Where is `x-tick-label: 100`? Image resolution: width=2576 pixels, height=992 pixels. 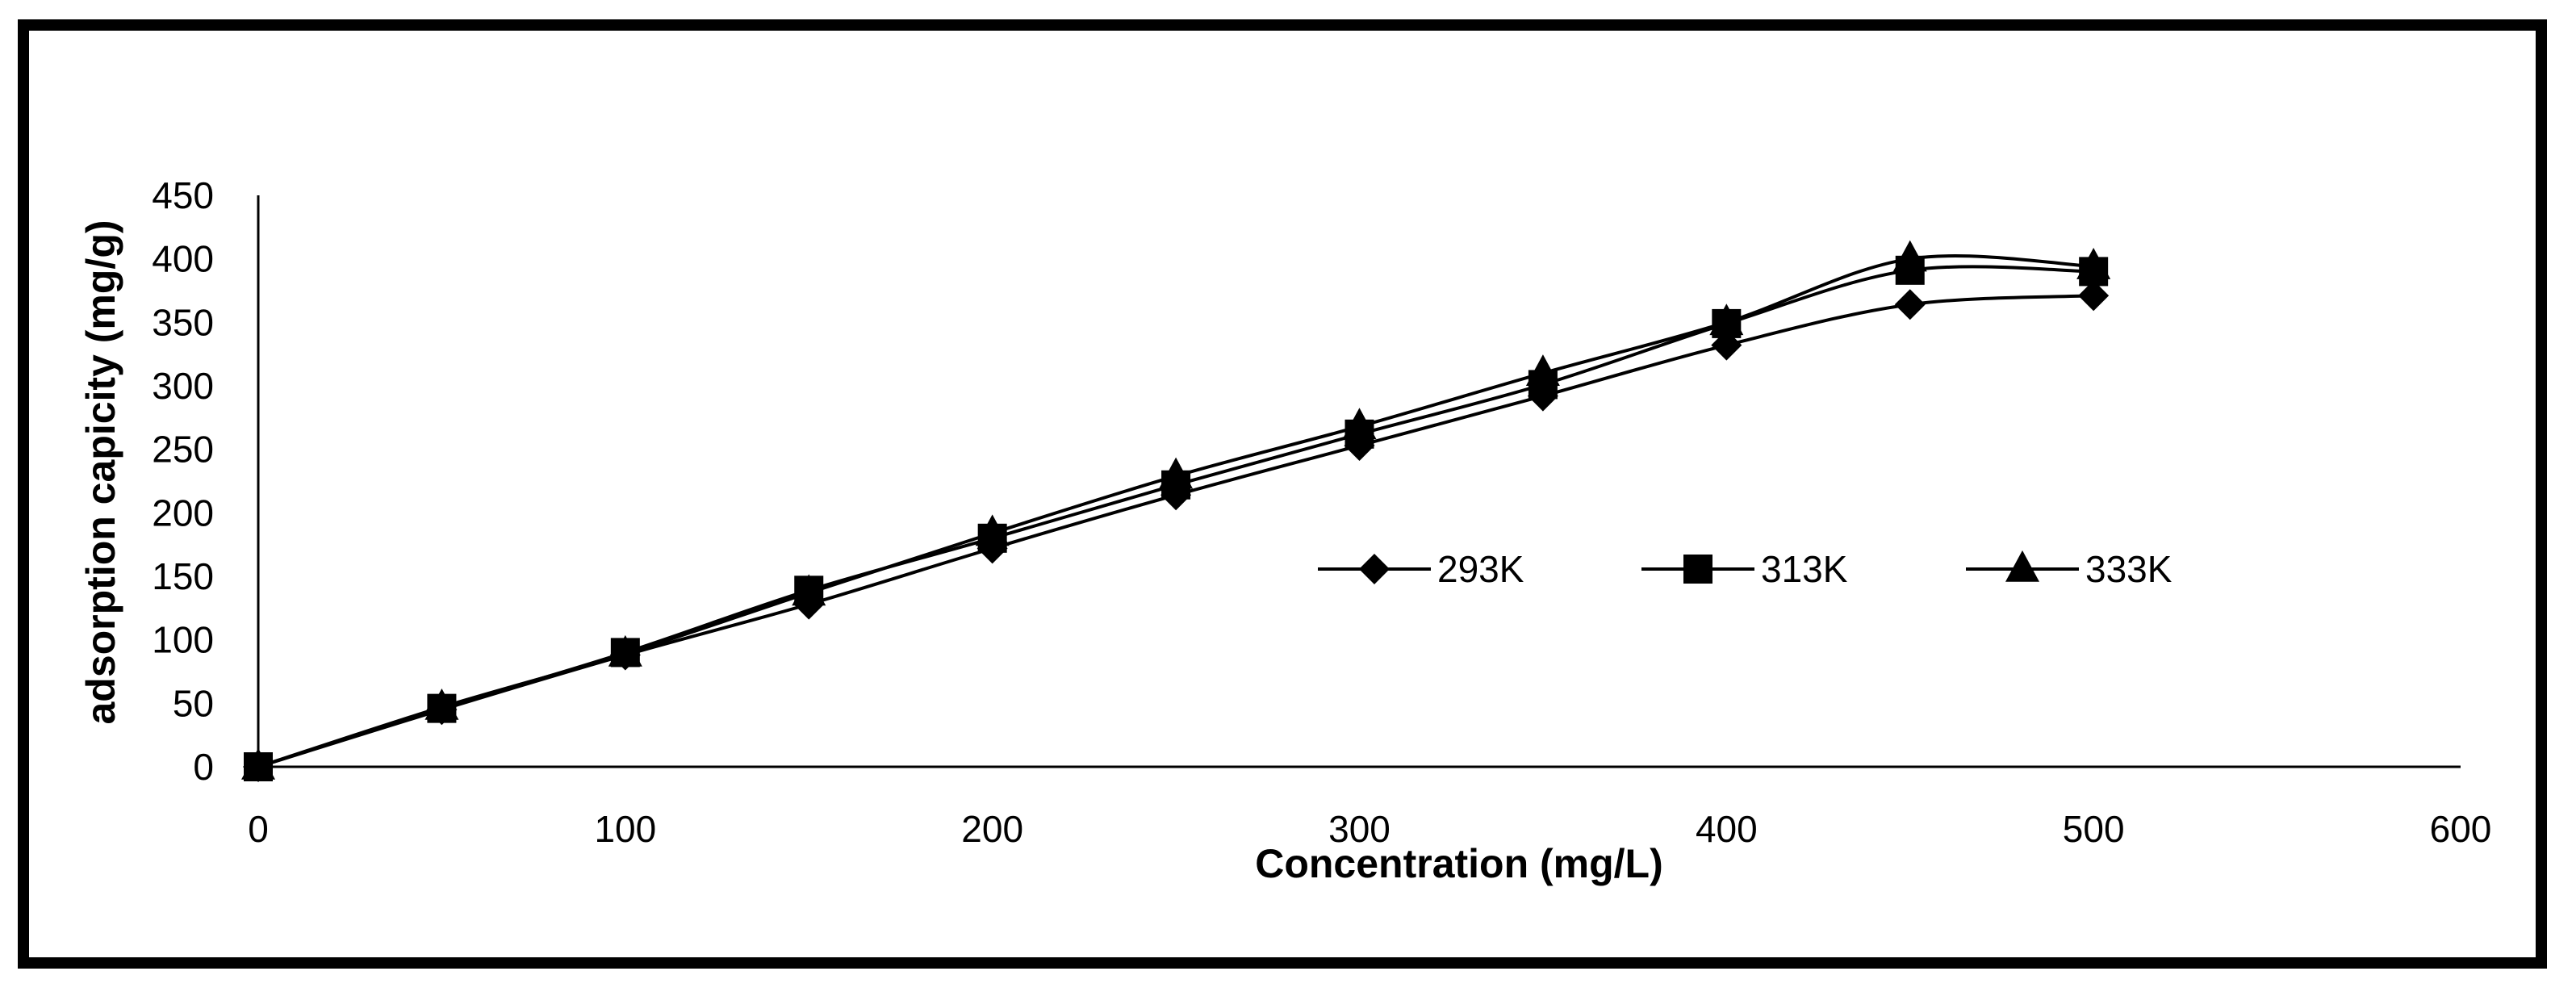 x-tick-label: 100 is located at coordinates (625, 829).